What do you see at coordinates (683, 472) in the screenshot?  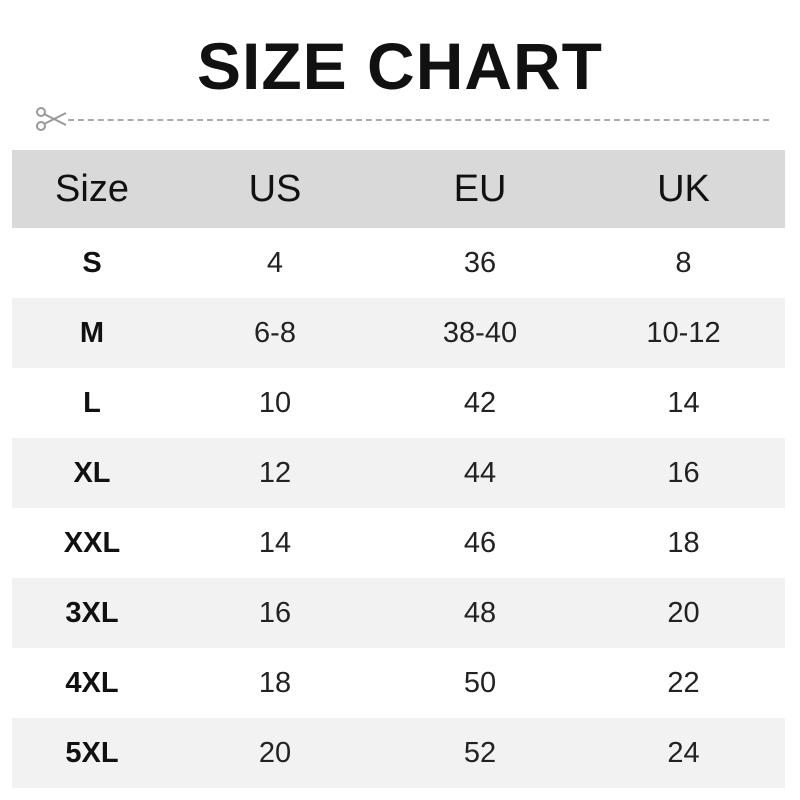 I see `cell-uk: 16` at bounding box center [683, 472].